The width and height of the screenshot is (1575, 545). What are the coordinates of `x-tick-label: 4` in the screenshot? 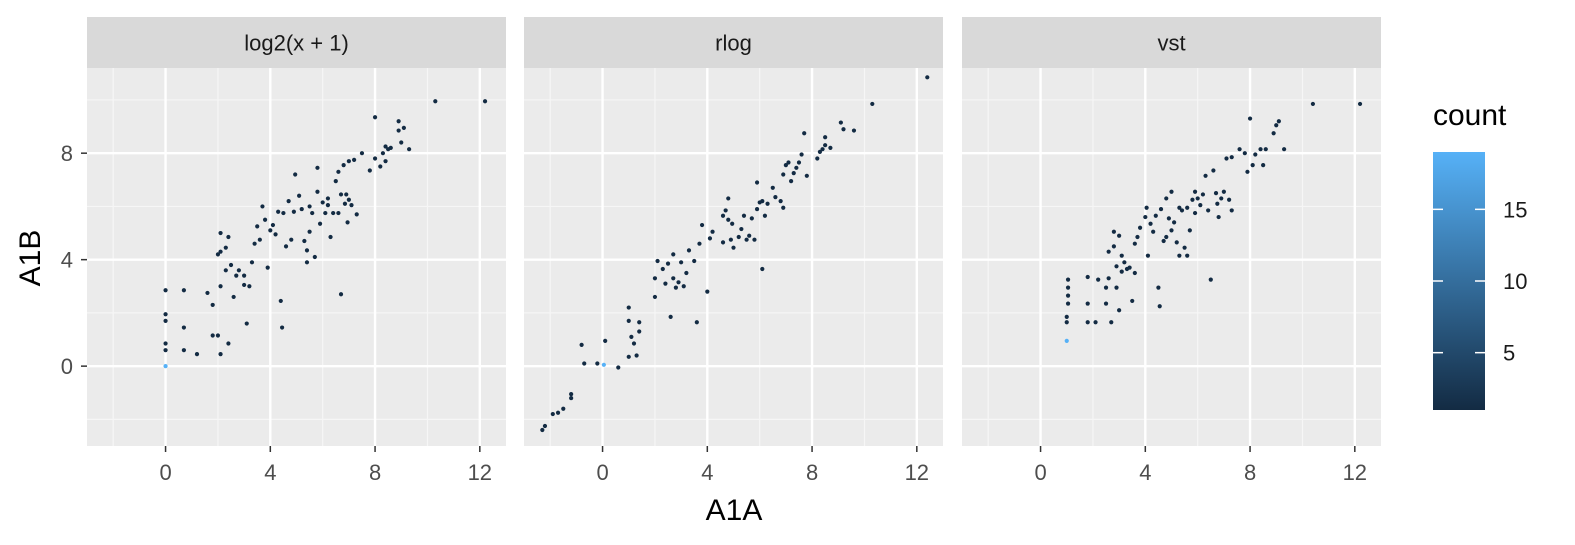 It's located at (1145, 472).